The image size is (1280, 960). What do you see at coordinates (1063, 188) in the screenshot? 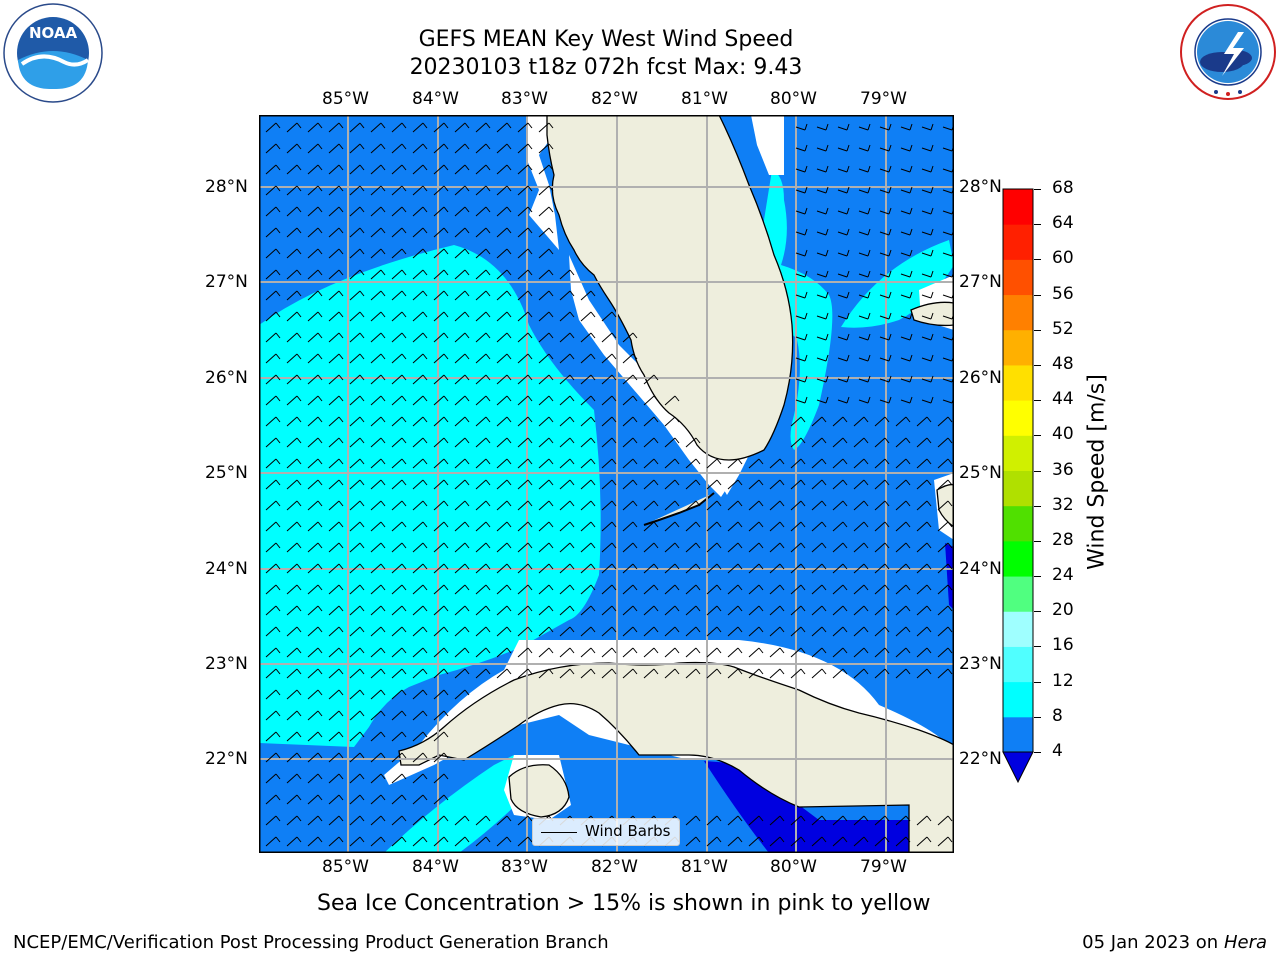
I see `colorbar-tick-label: 68` at bounding box center [1063, 188].